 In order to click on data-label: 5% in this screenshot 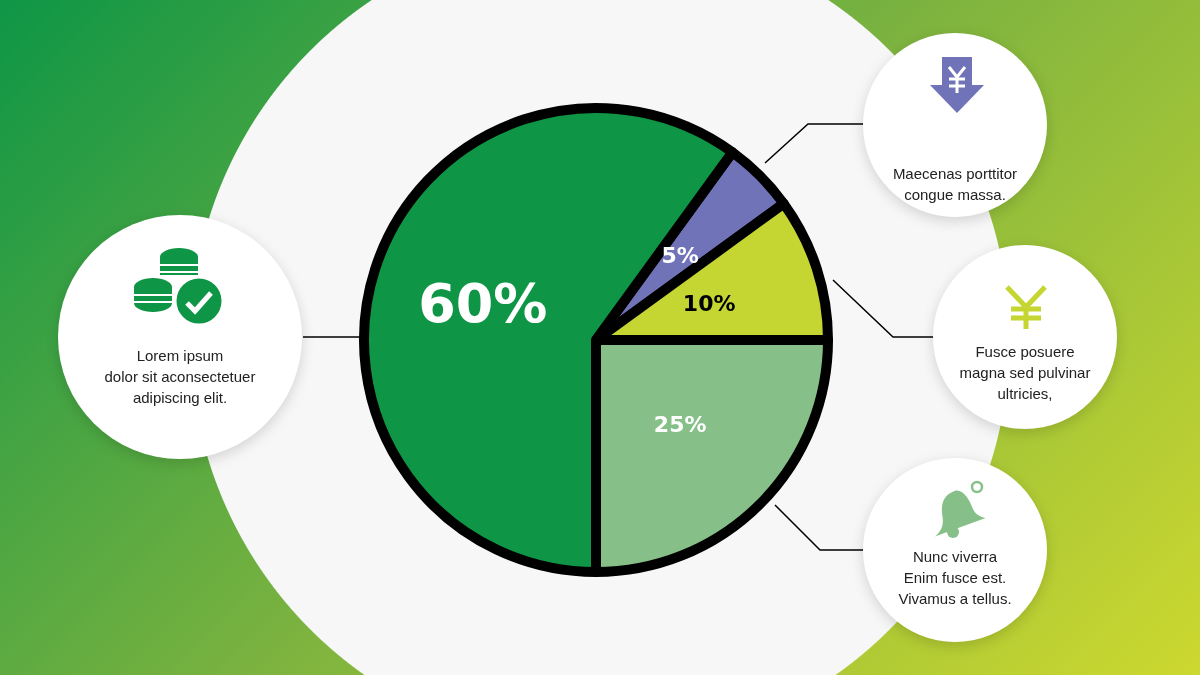, I will do `click(680, 256)`.